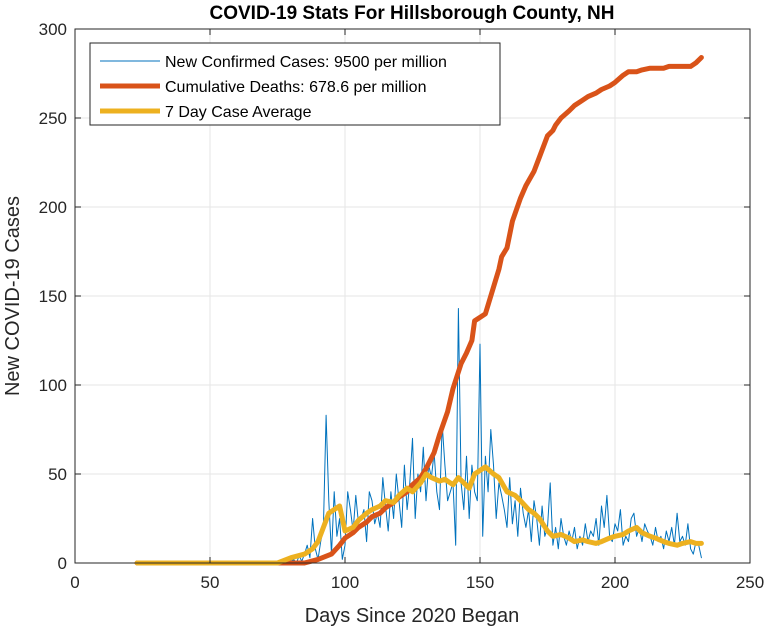 This screenshot has height=630, width=772. I want to click on y-tick-label: 50, so click(57, 474).